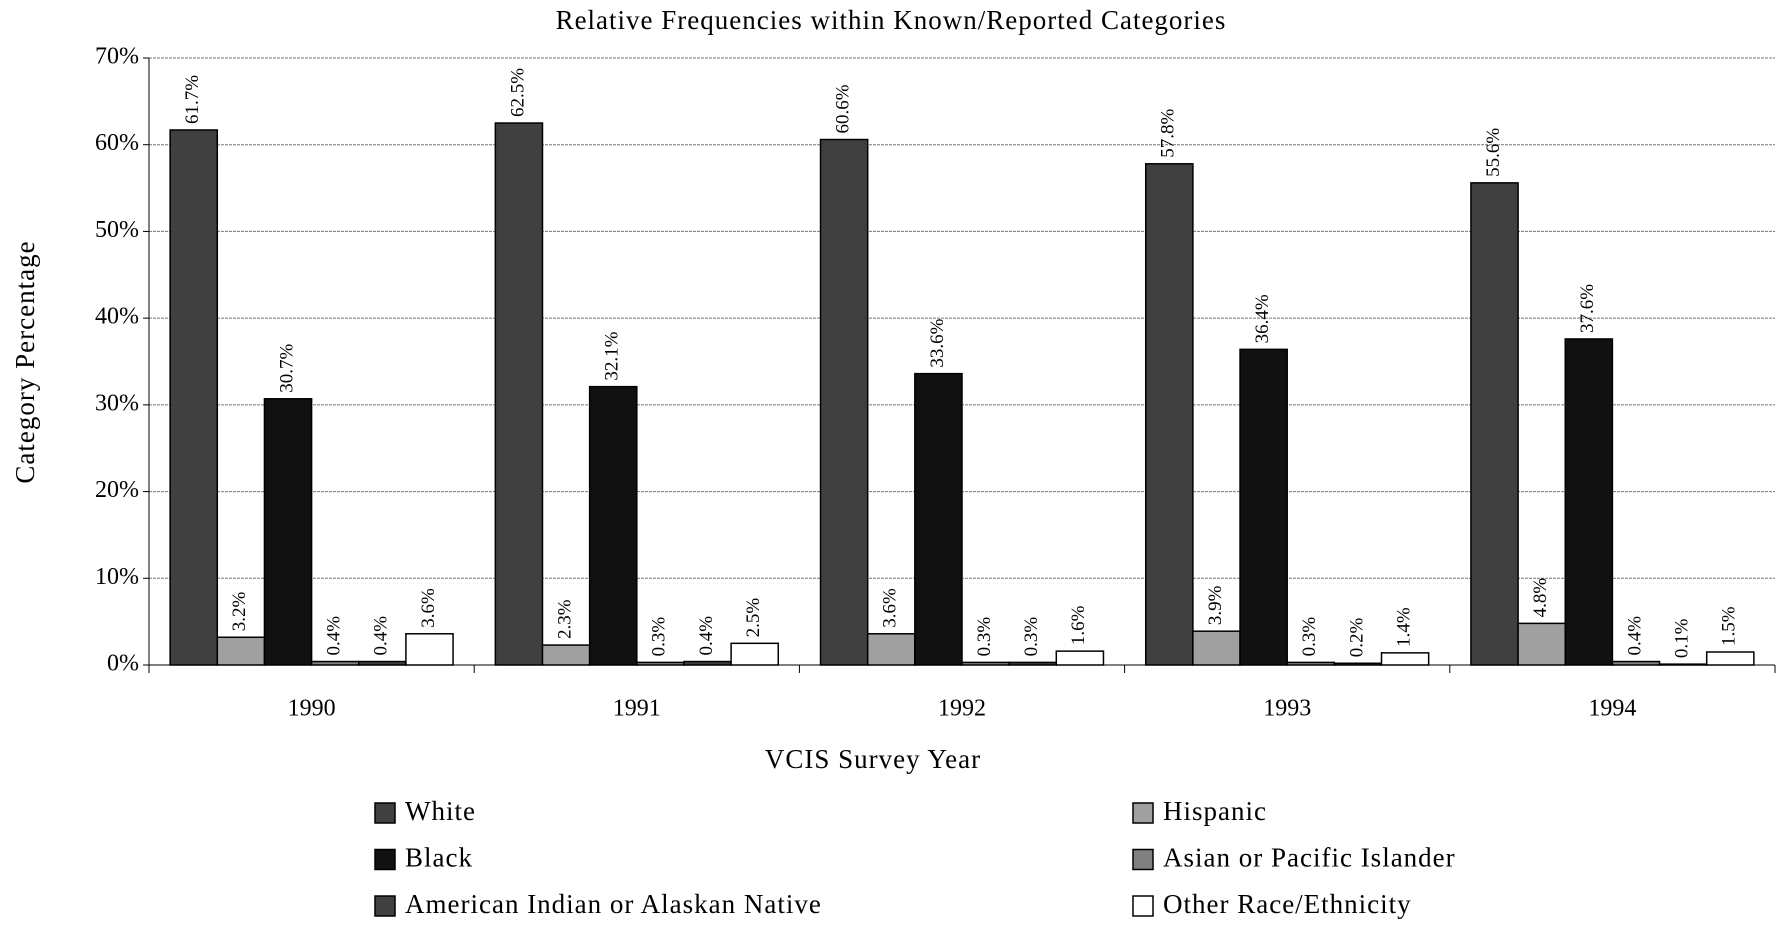 The width and height of the screenshot is (1782, 925). Describe the element at coordinates (1612, 709) in the screenshot. I see `x-tick-label: 1994` at that location.